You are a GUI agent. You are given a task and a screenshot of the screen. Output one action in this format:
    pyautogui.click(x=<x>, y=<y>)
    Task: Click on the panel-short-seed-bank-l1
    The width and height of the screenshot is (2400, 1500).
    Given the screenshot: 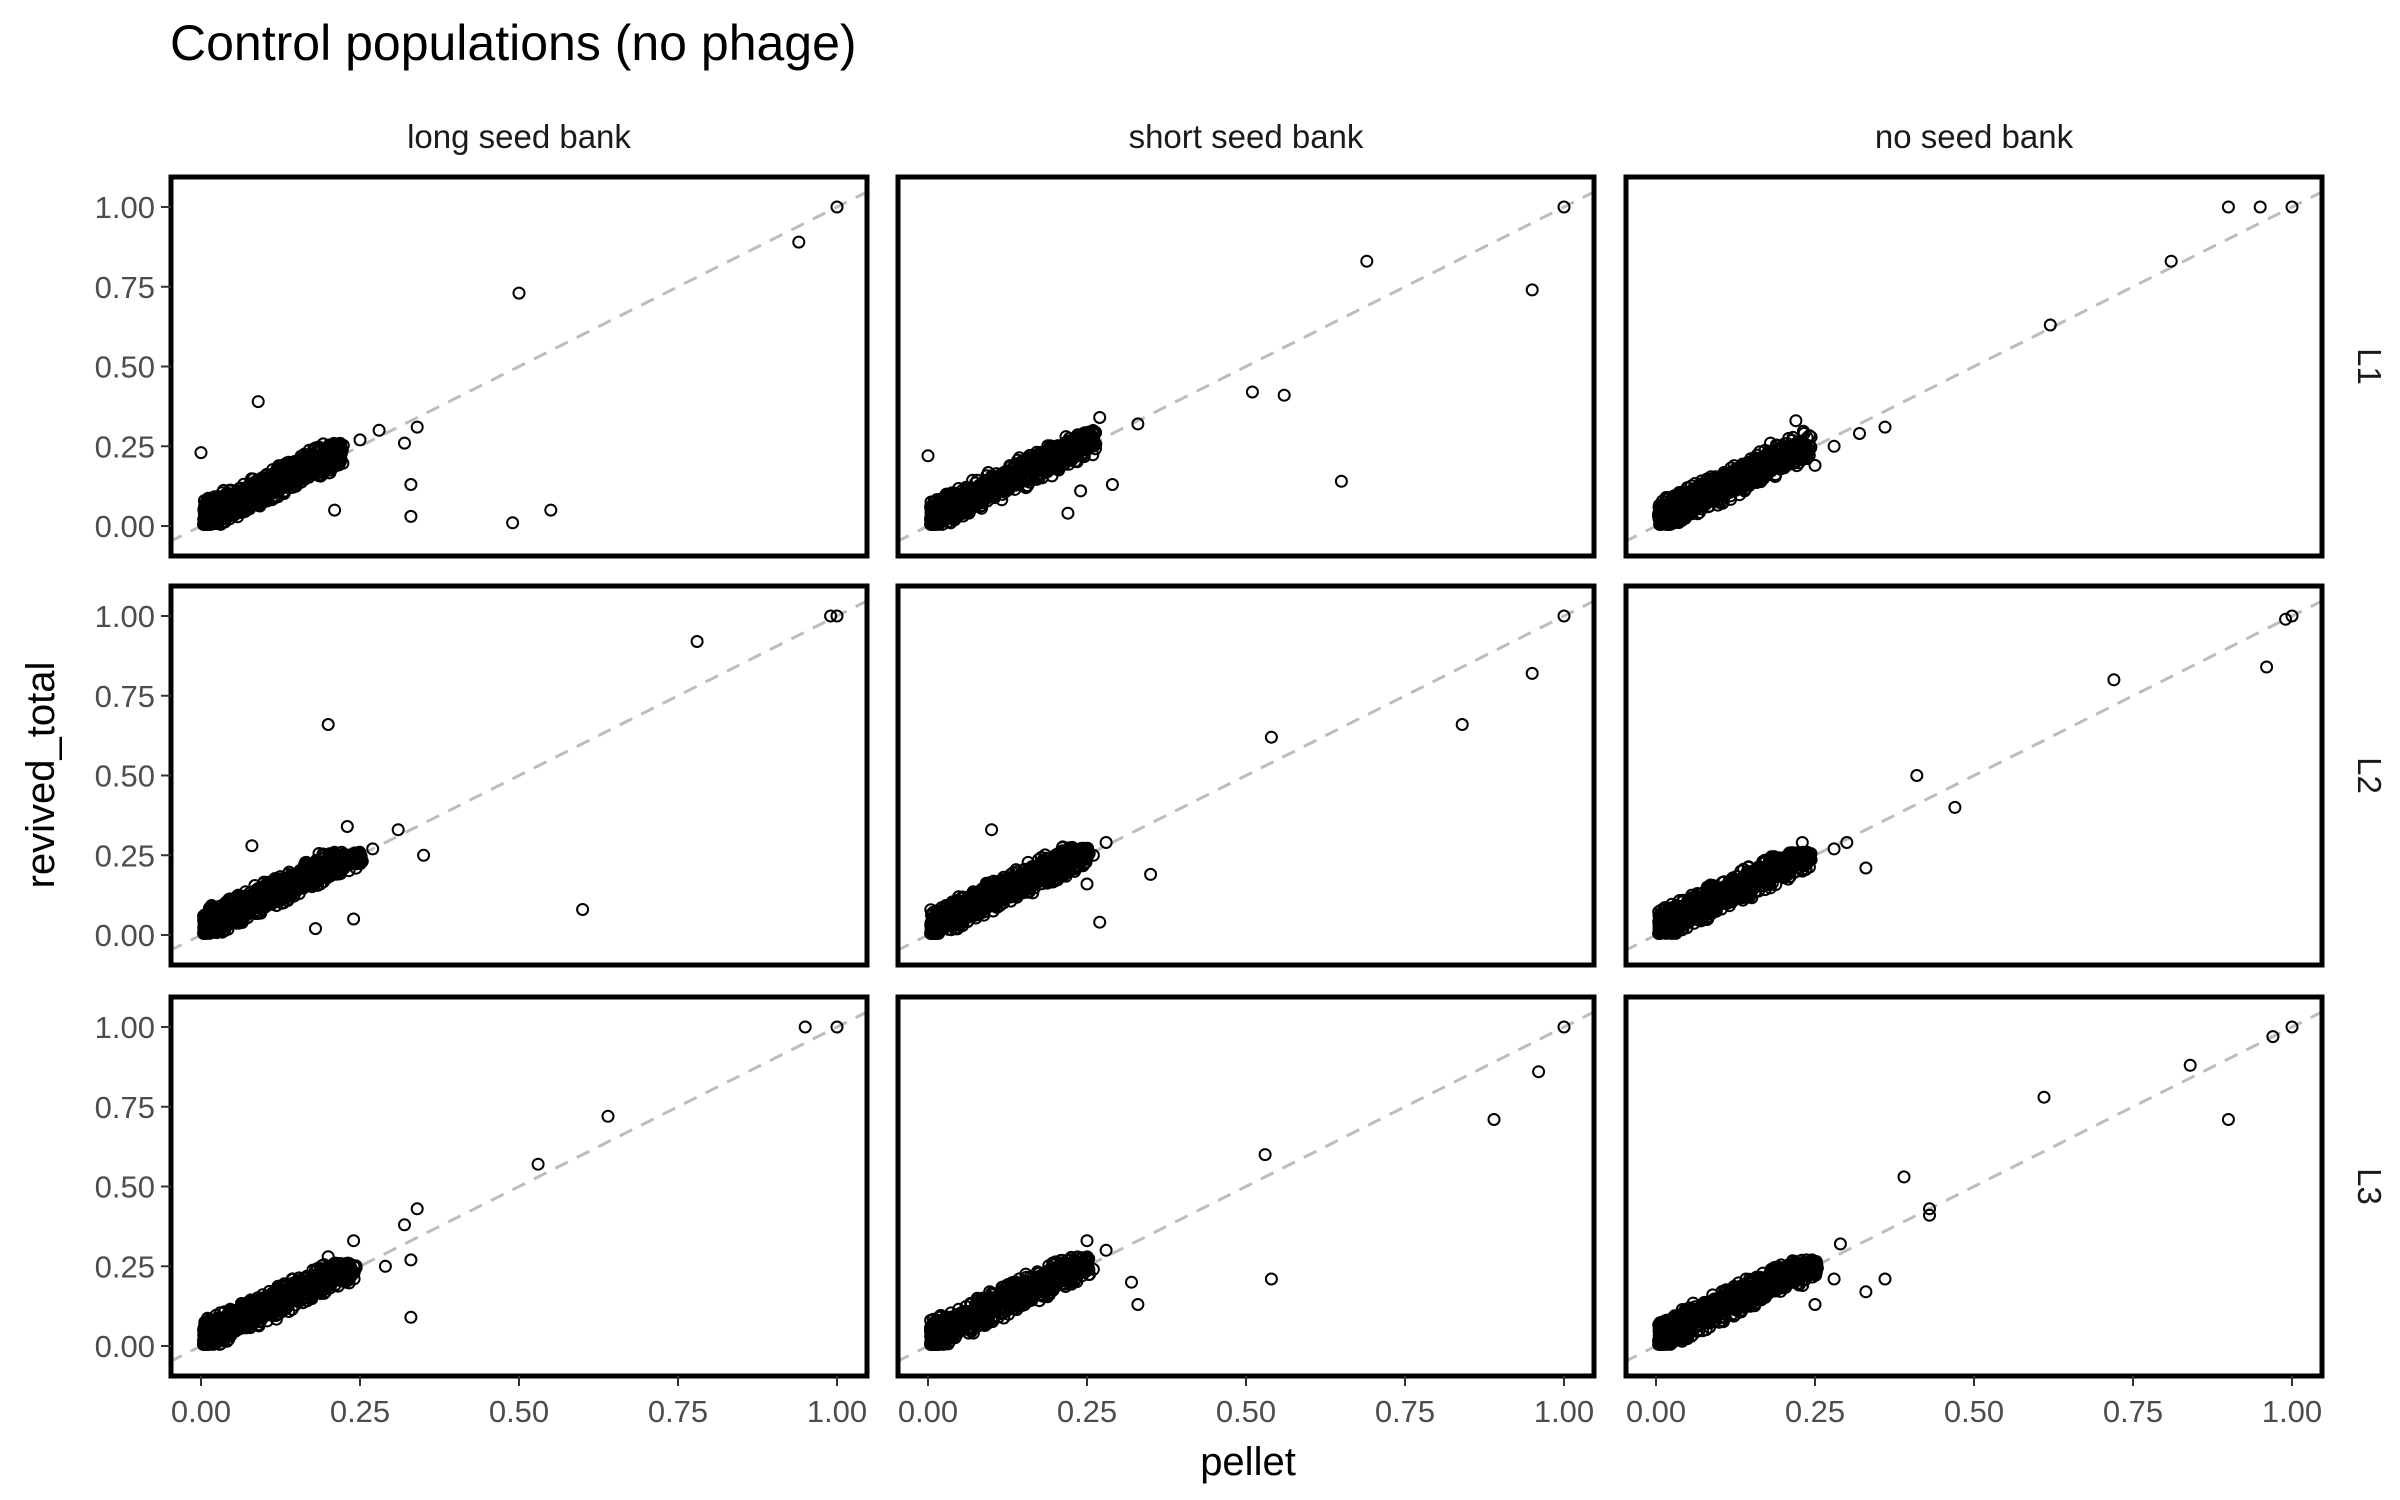 What is the action you would take?
    pyautogui.click(x=1246, y=366)
    